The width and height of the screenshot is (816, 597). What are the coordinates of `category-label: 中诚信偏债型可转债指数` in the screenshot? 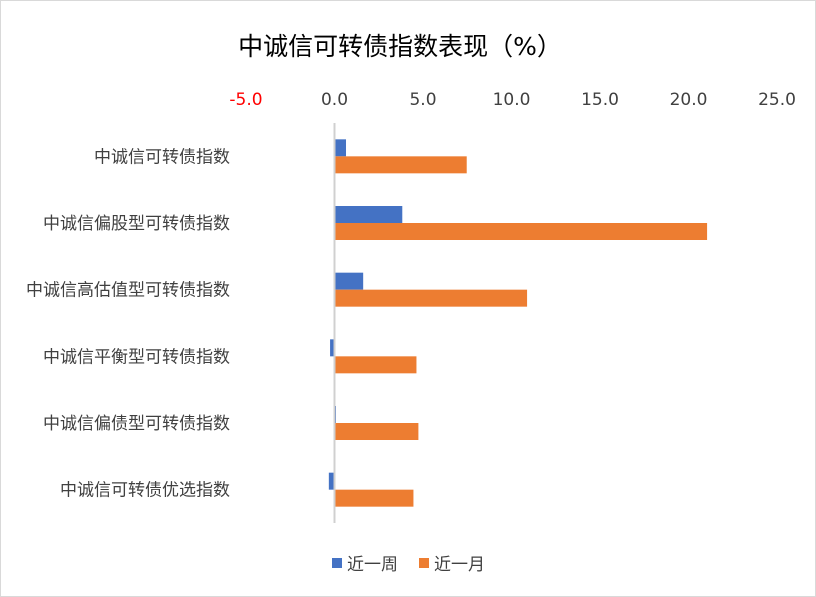 It's located at (136, 424).